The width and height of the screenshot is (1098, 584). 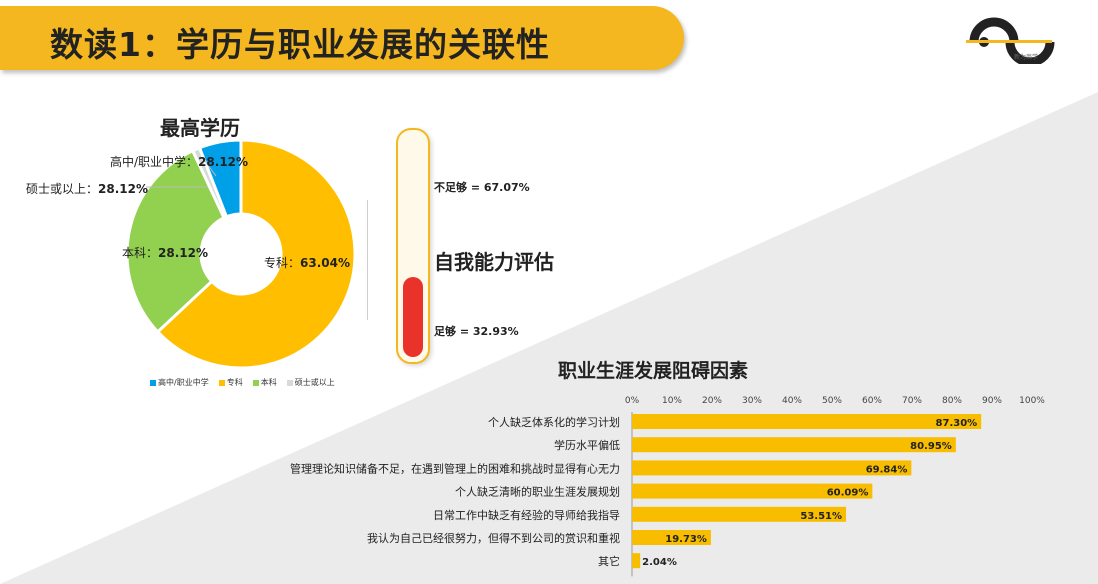 I want to click on pie-label-highschool: 高中/职业中学：28.12%, so click(x=179, y=162).